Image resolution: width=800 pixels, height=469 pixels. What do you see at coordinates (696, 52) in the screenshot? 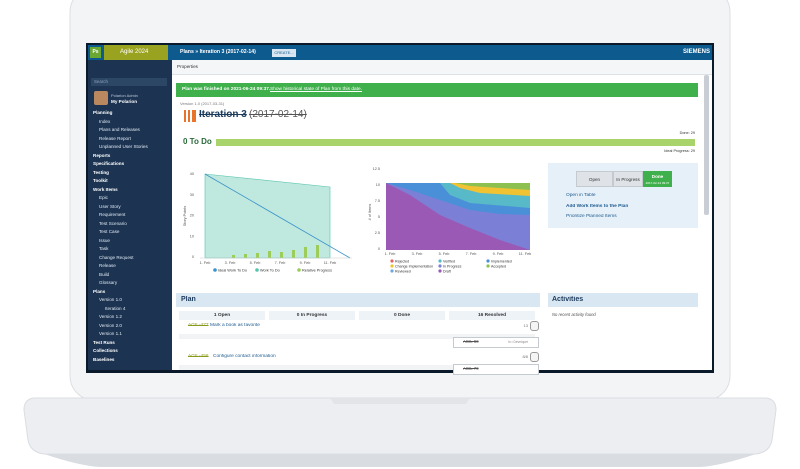
I see `brand: SIEMENS` at bounding box center [696, 52].